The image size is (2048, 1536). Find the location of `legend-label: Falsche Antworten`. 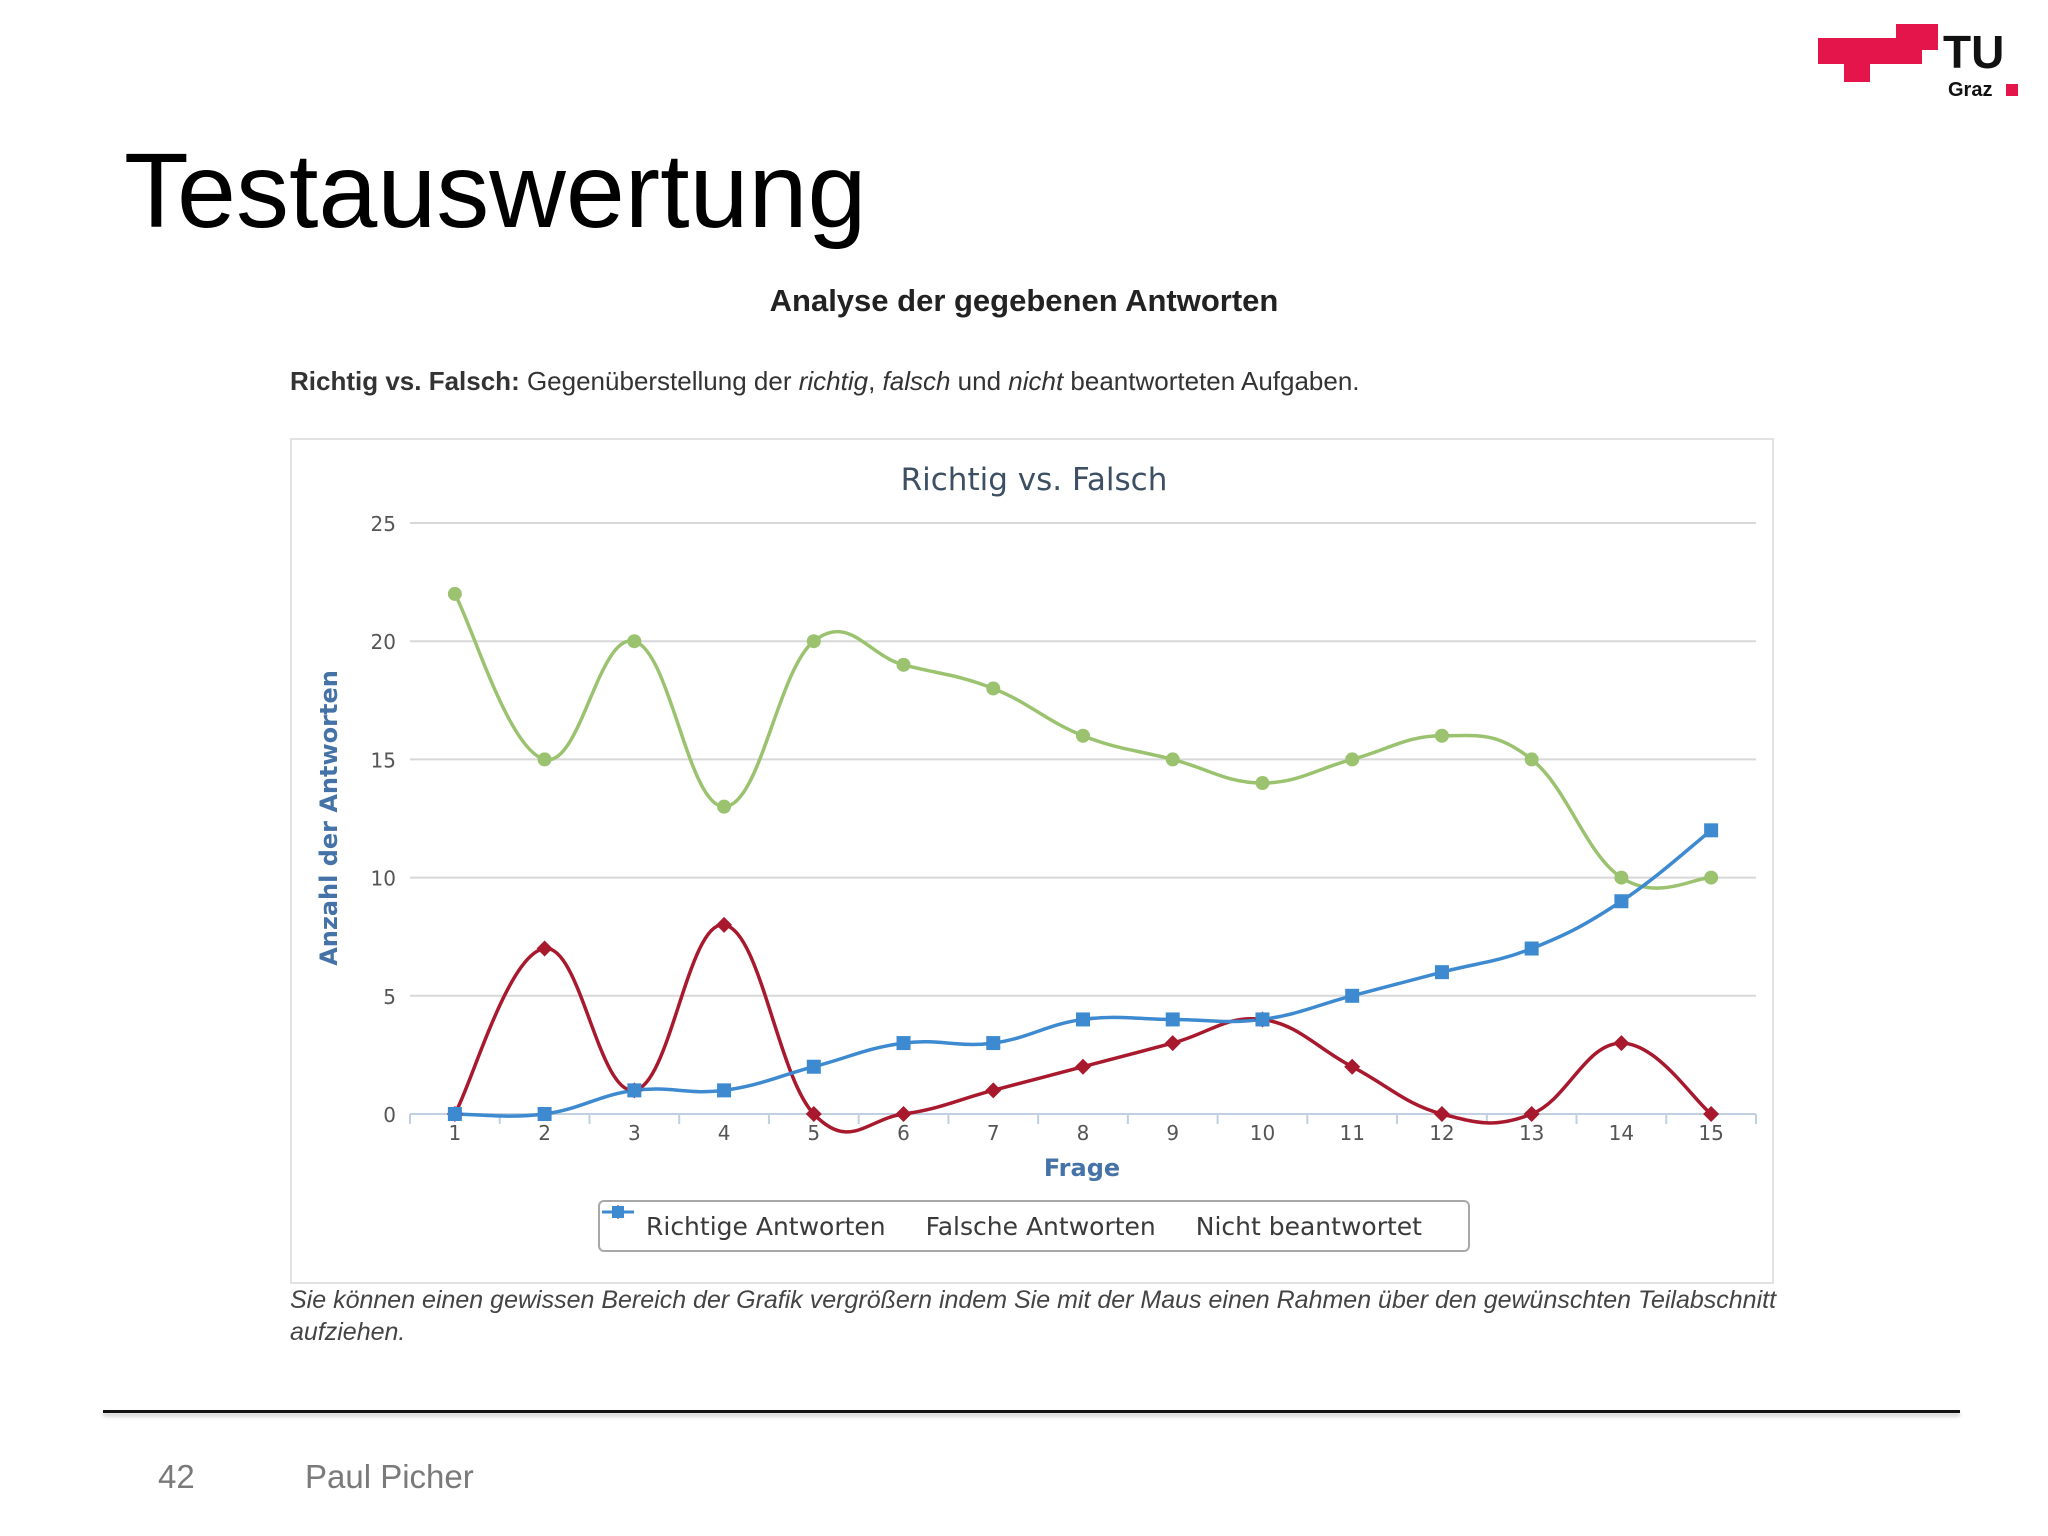

legend-label: Falsche Antworten is located at coordinates (1040, 1226).